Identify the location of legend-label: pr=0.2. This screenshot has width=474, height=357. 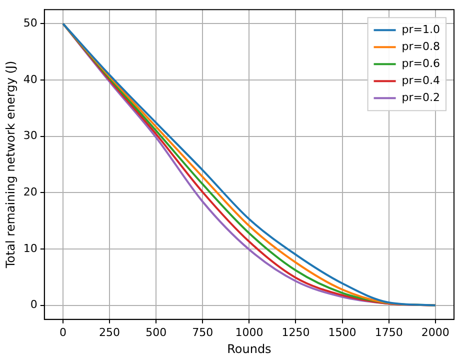
(421, 97).